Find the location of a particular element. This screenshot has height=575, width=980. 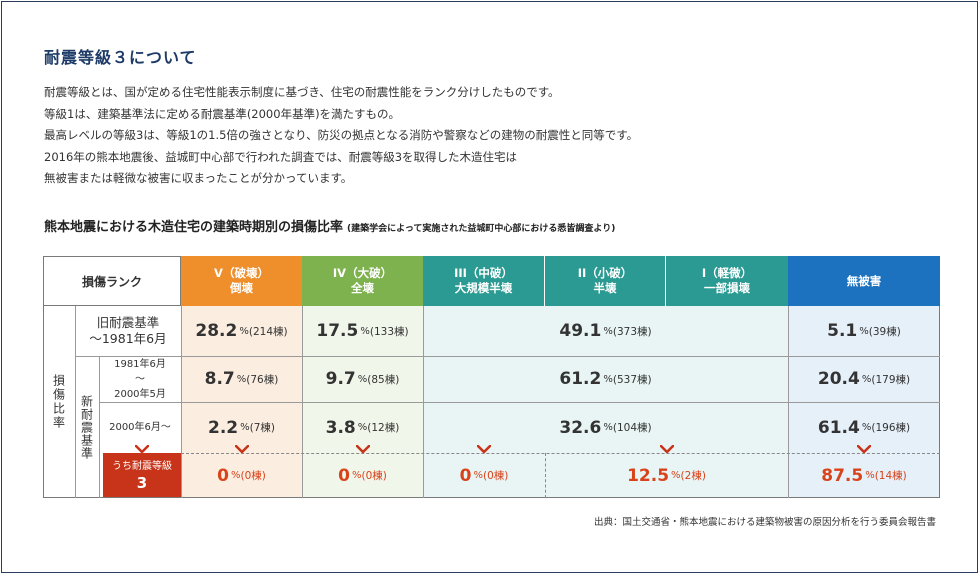

cell-grade3-v: 0% (0棟) is located at coordinates (241, 475).